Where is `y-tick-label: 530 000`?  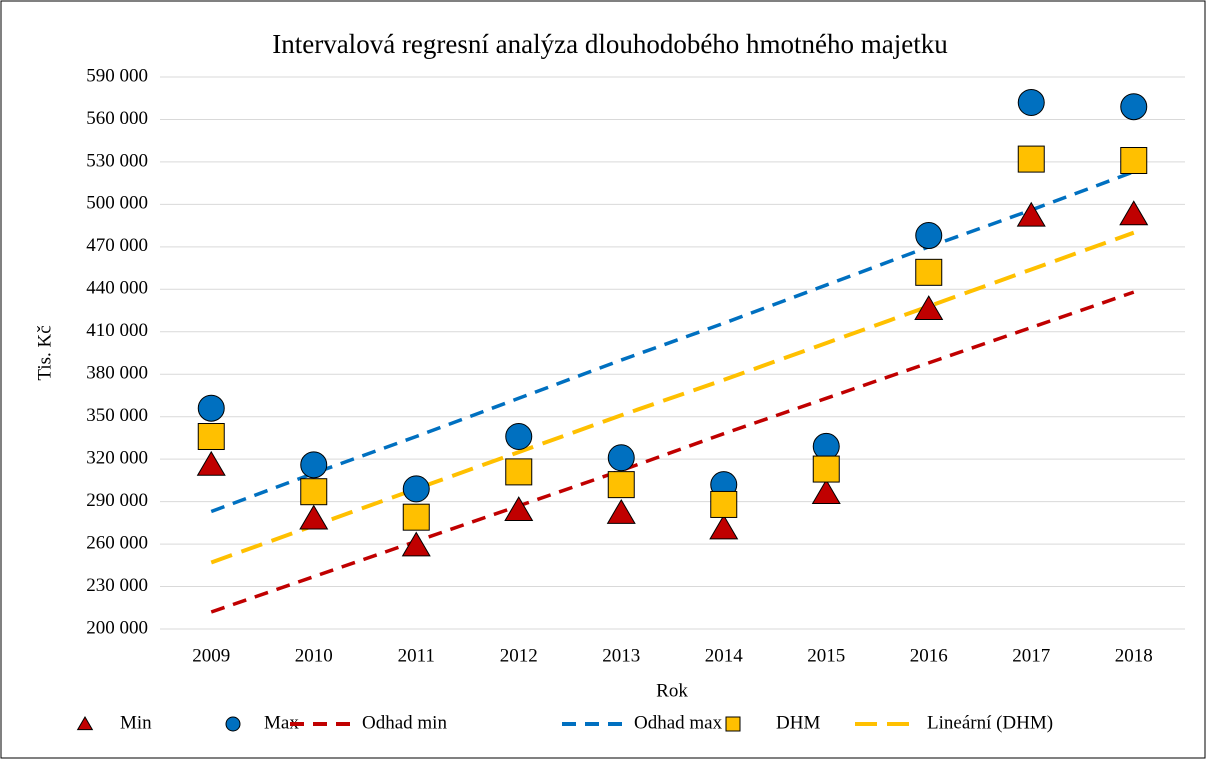
y-tick-label: 530 000 is located at coordinates (117, 160).